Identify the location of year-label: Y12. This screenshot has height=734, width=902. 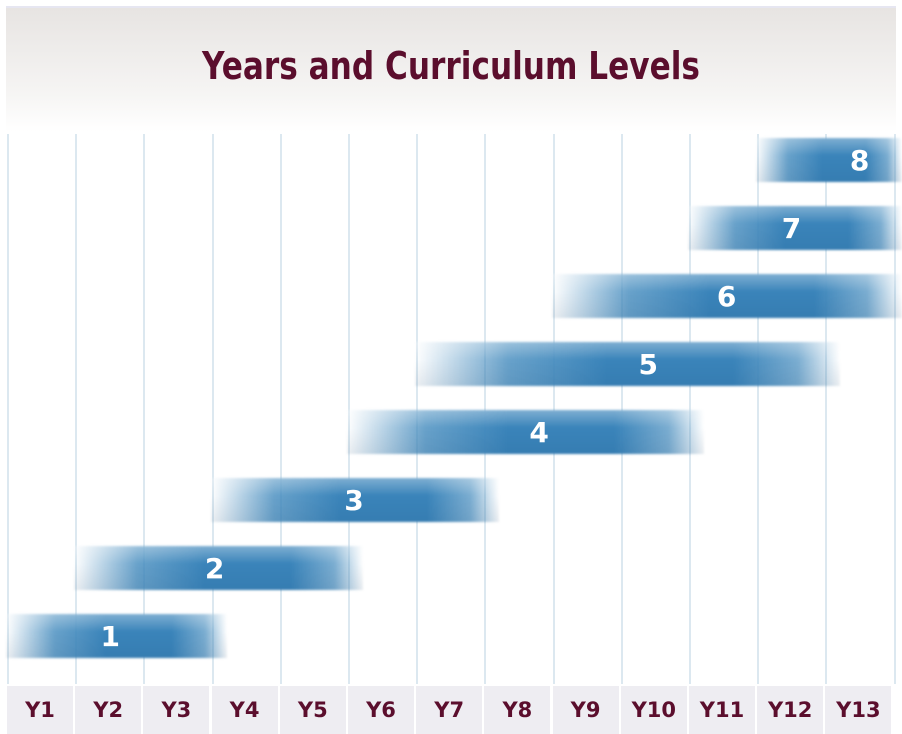
(790, 710).